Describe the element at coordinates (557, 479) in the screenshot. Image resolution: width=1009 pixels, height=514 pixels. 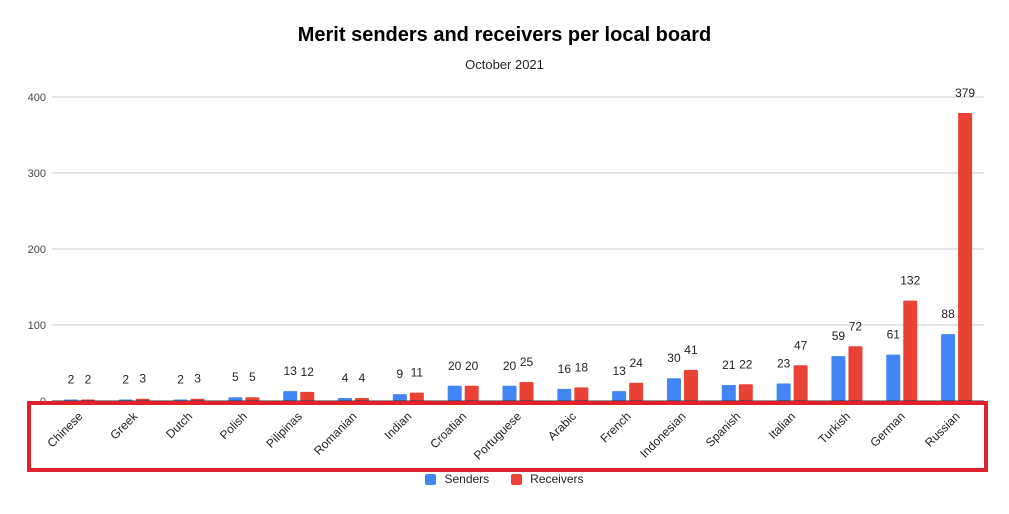
I see `legend-label-receivers: Receivers` at that location.